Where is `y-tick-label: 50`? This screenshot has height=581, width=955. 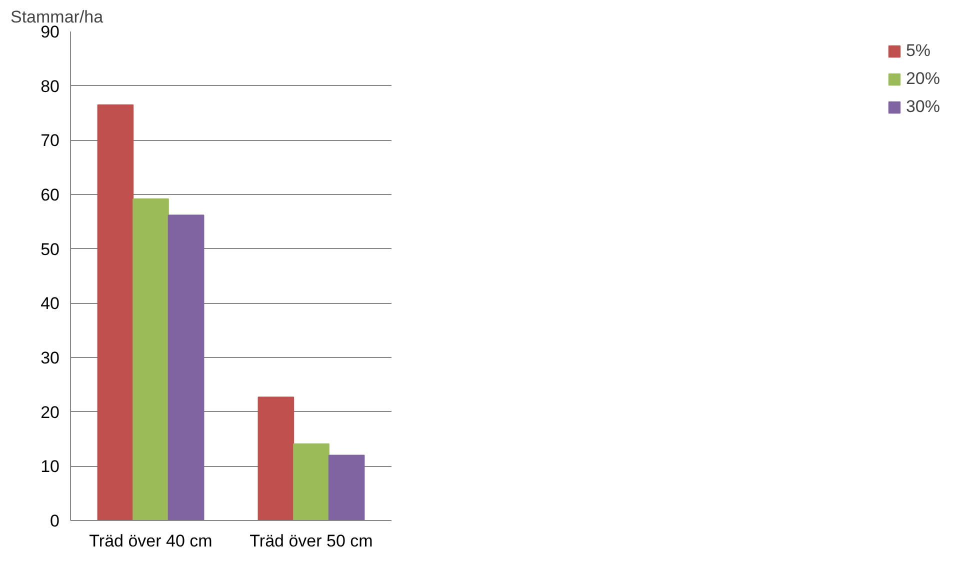
y-tick-label: 50 is located at coordinates (50, 249).